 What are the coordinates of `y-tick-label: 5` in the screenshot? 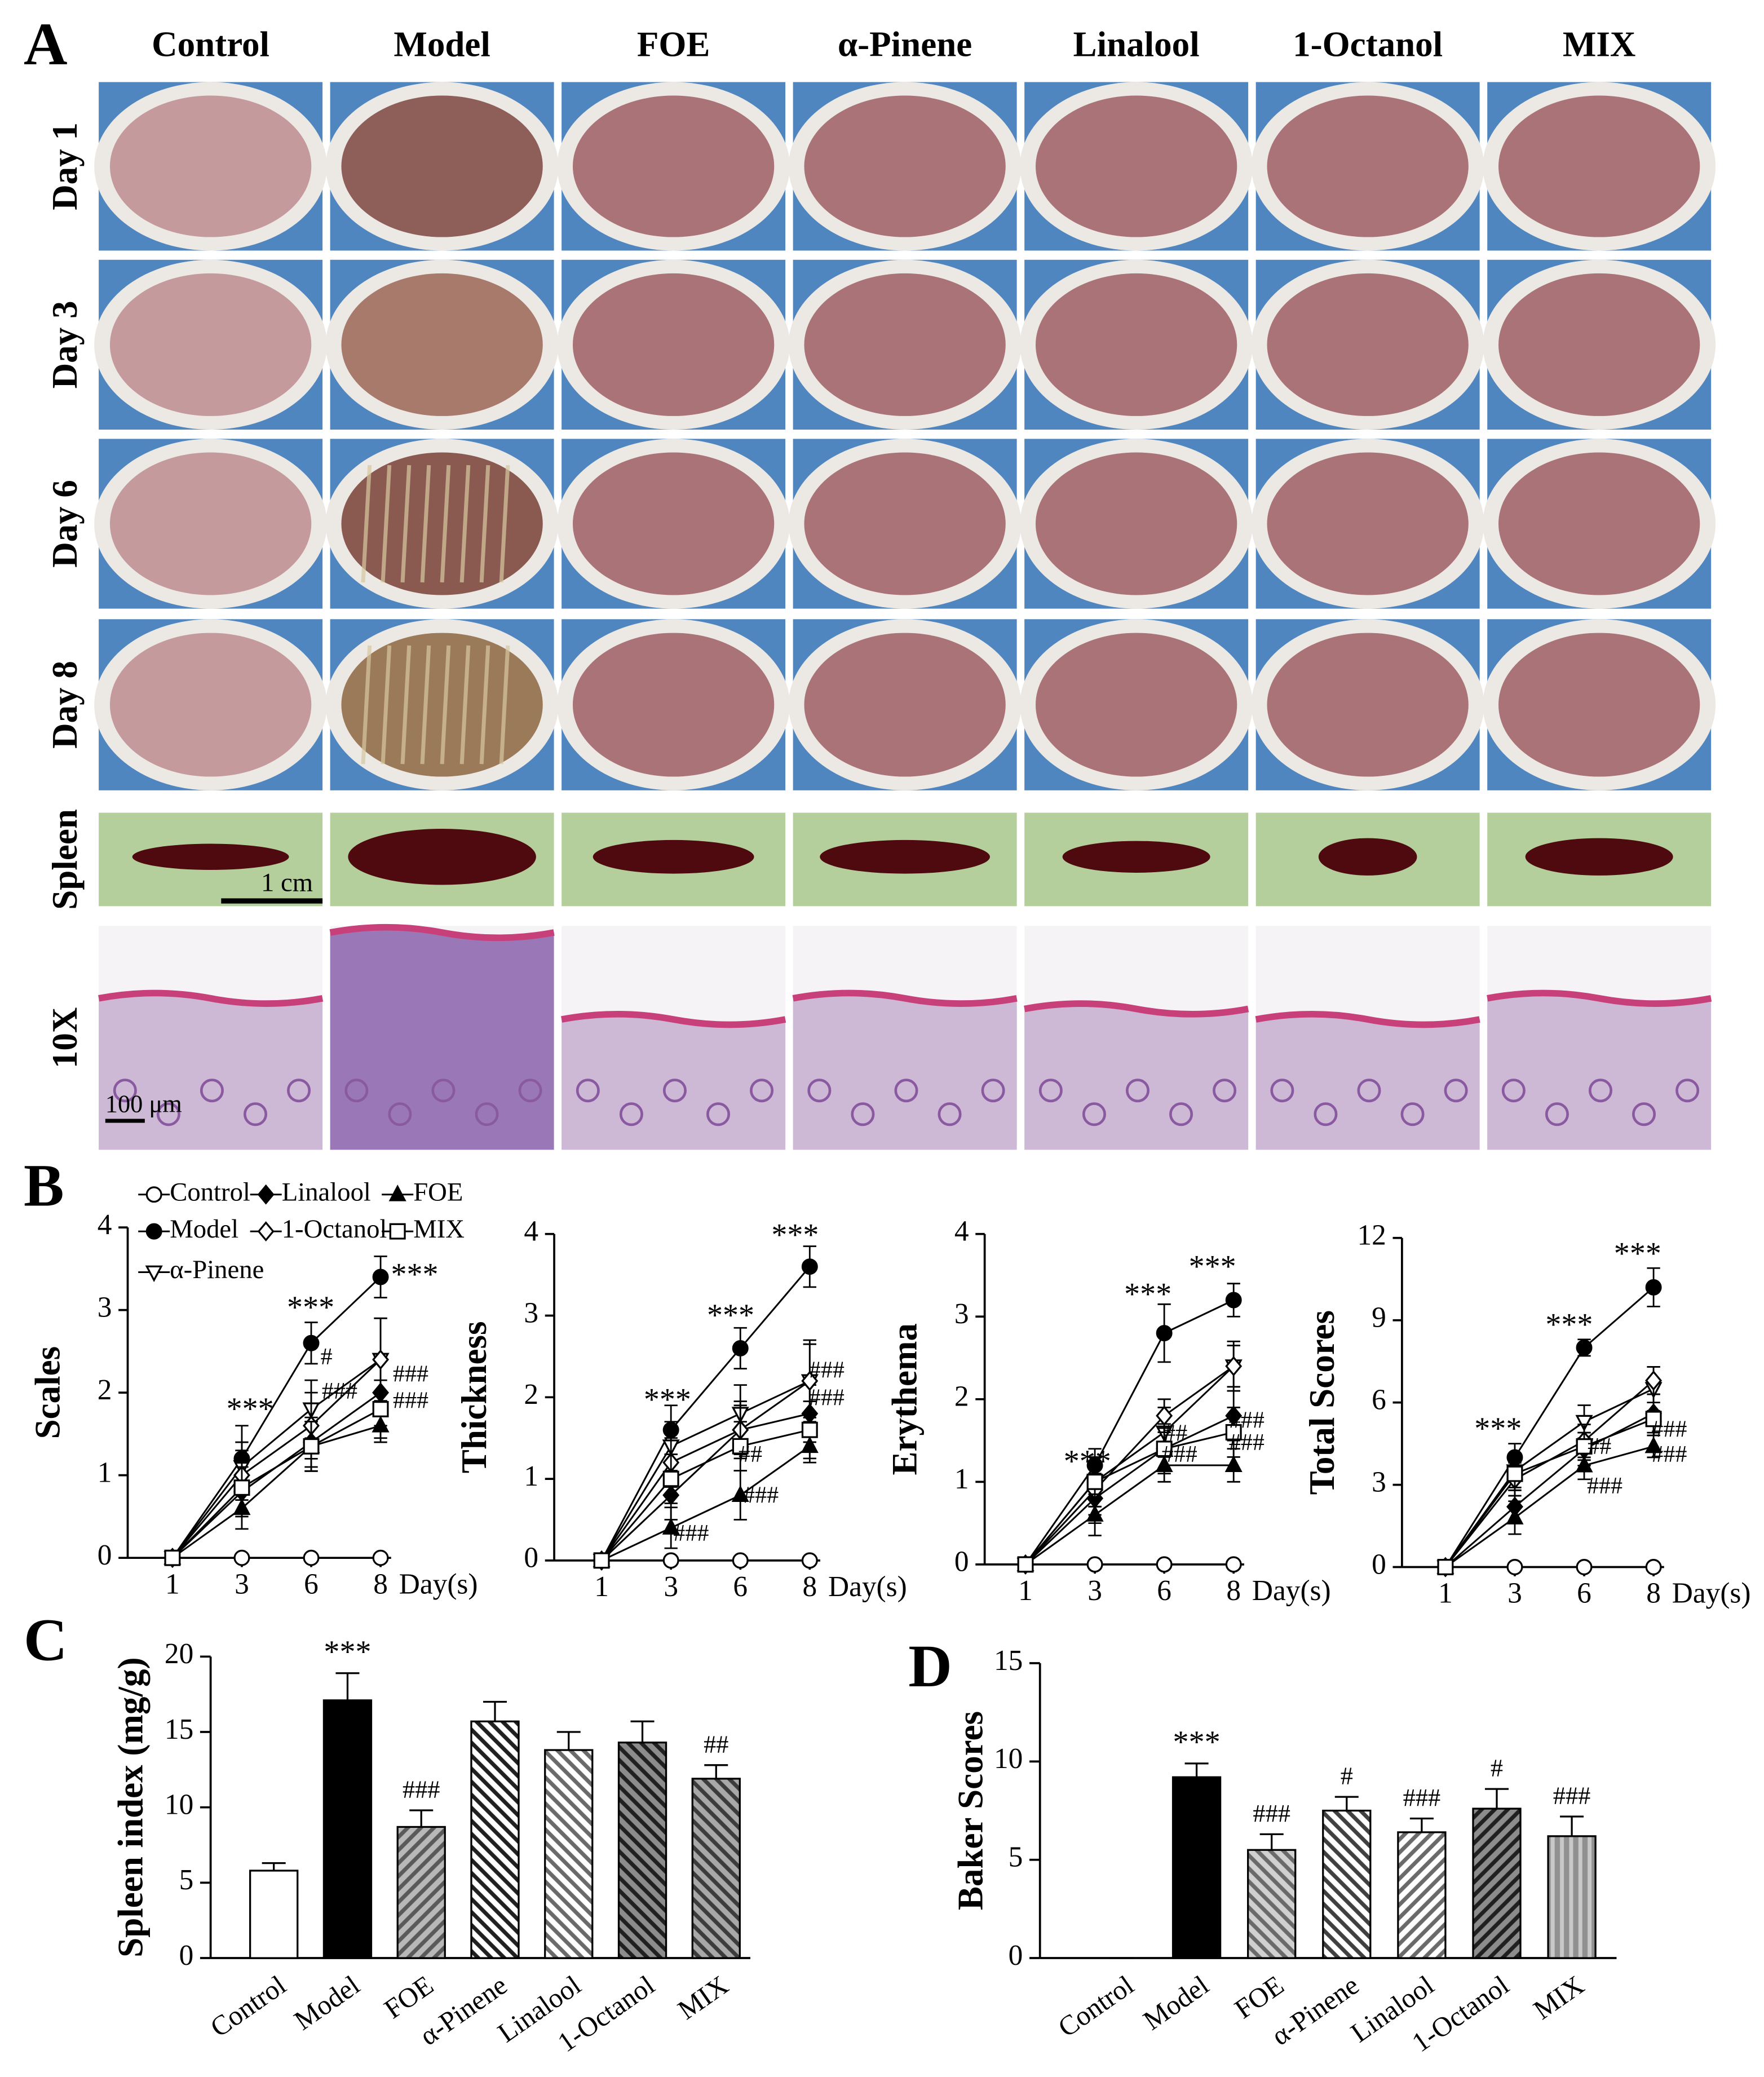 It's located at (186, 1880).